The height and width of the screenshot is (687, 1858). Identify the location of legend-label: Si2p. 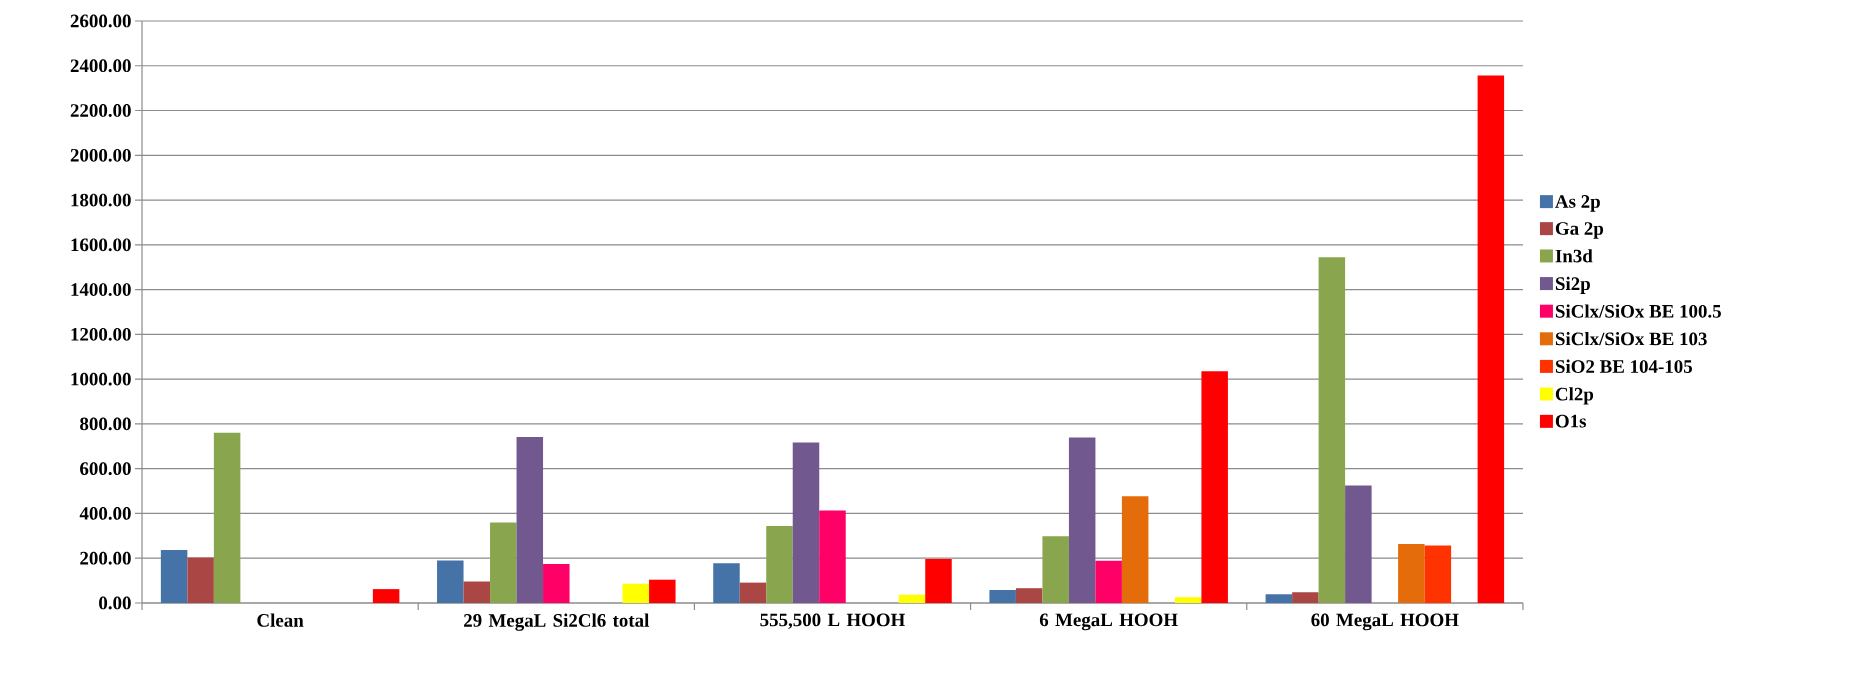
(1572, 285).